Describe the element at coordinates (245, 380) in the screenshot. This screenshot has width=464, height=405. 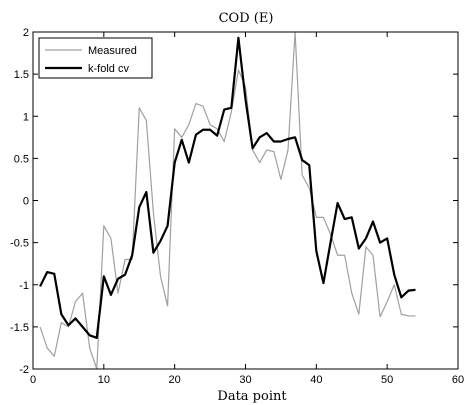
I see `x-tick-label: 30` at that location.